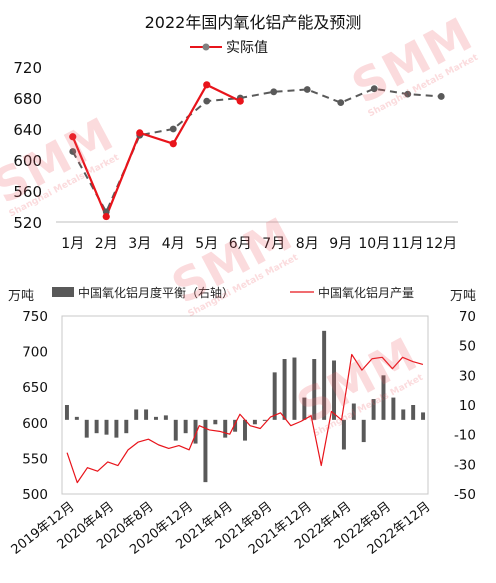 The width and height of the screenshot is (496, 583). Describe the element at coordinates (340, 244) in the screenshot. I see `x-tick-label: 9月` at that location.